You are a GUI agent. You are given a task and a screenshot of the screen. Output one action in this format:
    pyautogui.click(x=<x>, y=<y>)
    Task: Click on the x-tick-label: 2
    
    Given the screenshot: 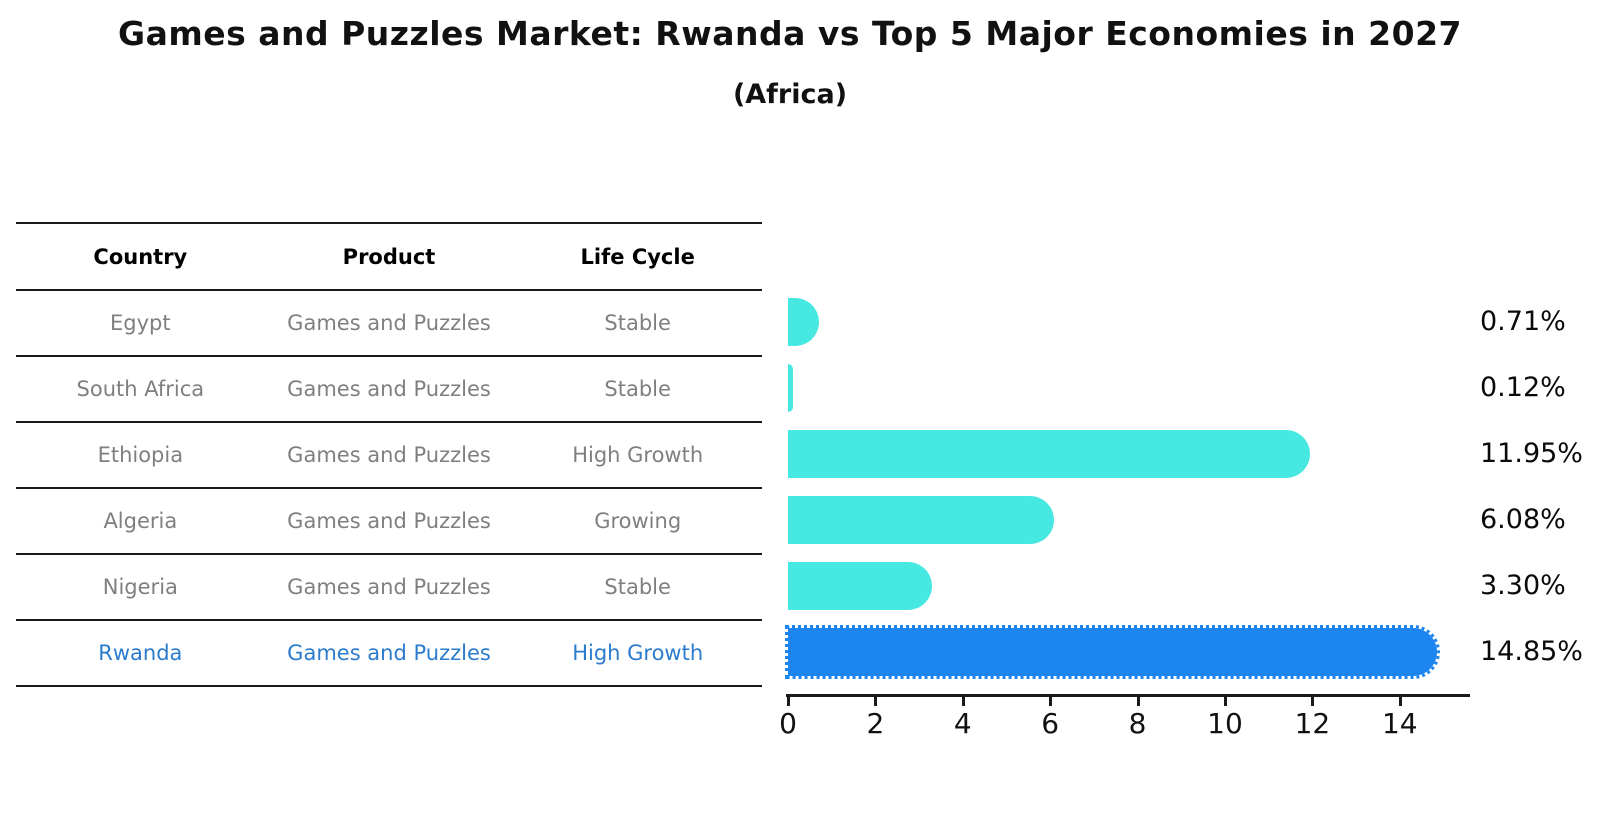 What is the action you would take?
    pyautogui.click(x=875, y=723)
    